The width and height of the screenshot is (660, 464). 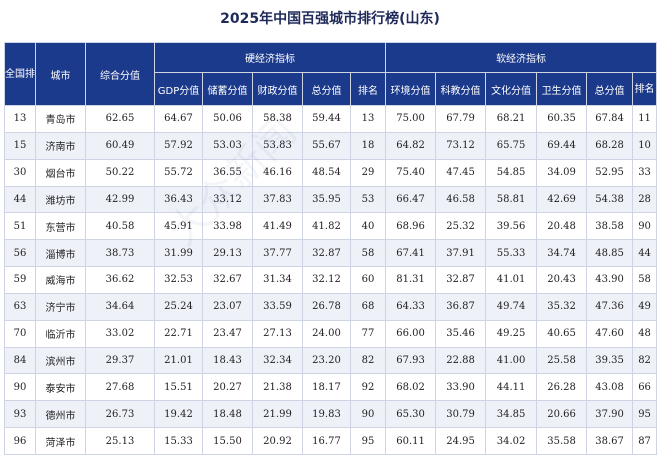 I want to click on cell-composite: 40.58, so click(x=120, y=226).